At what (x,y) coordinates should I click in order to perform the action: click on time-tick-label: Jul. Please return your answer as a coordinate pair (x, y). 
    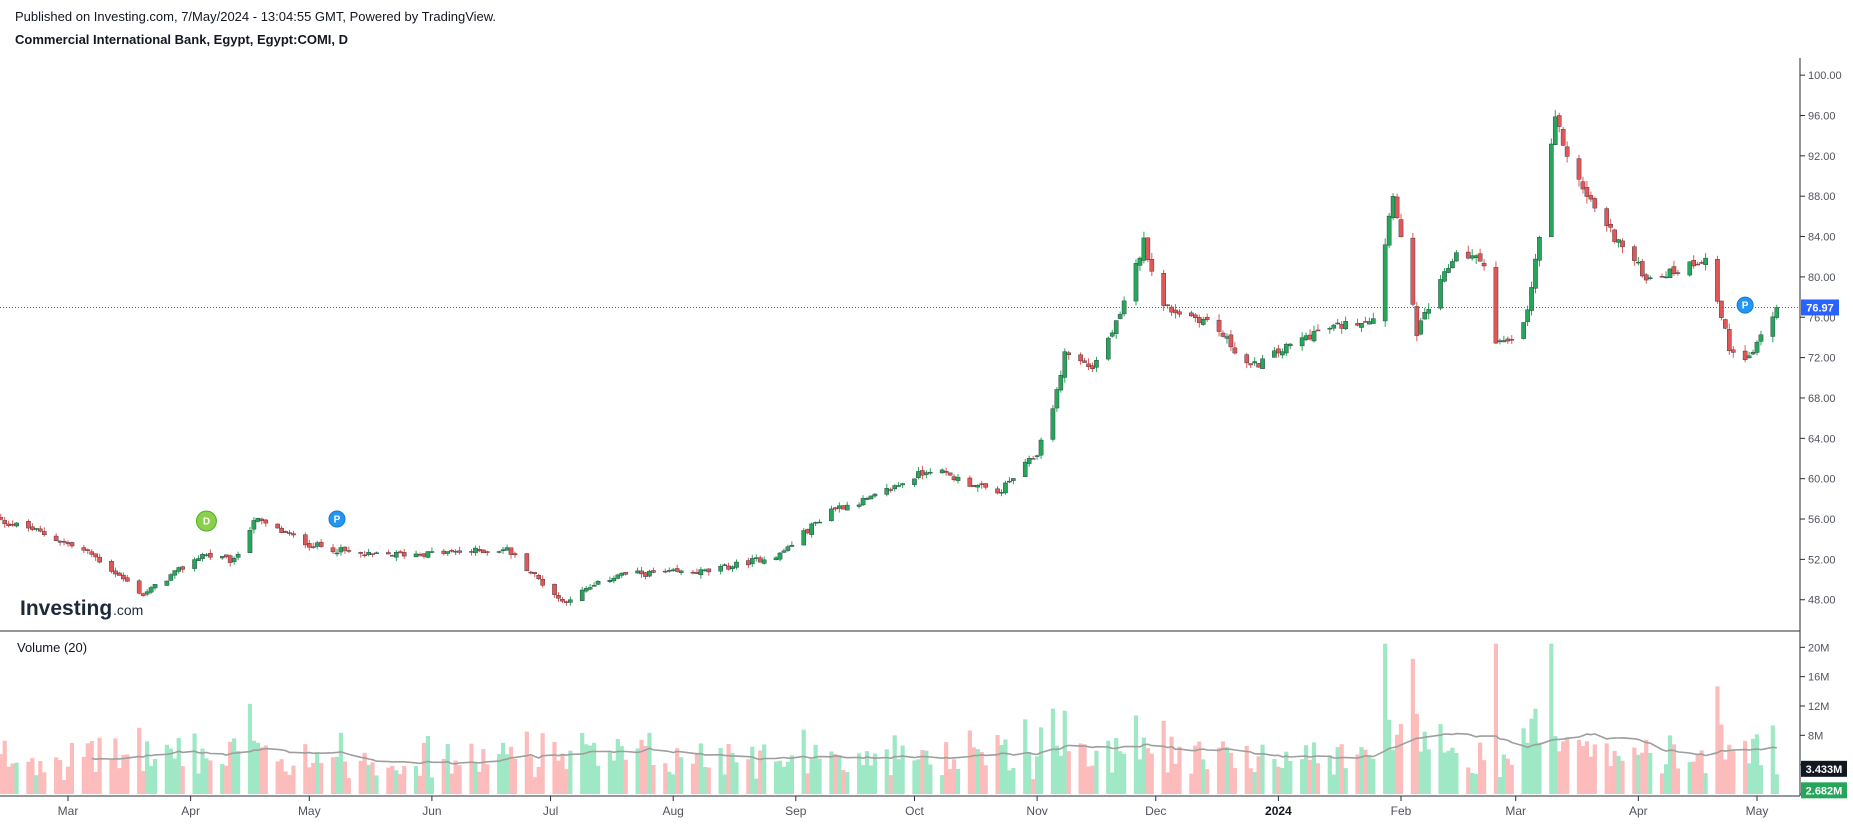
    Looking at the image, I should click on (550, 811).